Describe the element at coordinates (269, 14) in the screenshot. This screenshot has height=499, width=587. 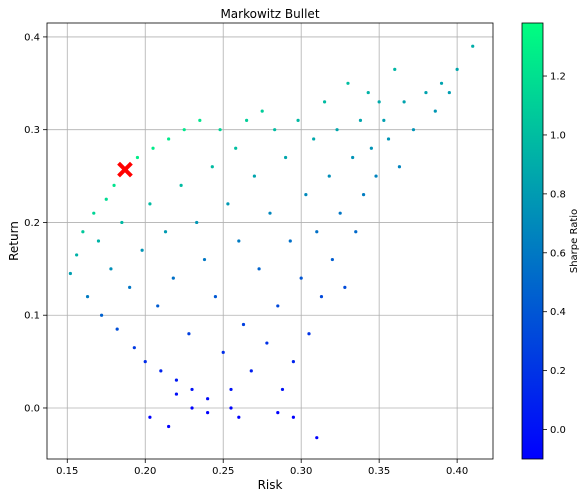
I see `chart-title: Markowitz Bullet` at that location.